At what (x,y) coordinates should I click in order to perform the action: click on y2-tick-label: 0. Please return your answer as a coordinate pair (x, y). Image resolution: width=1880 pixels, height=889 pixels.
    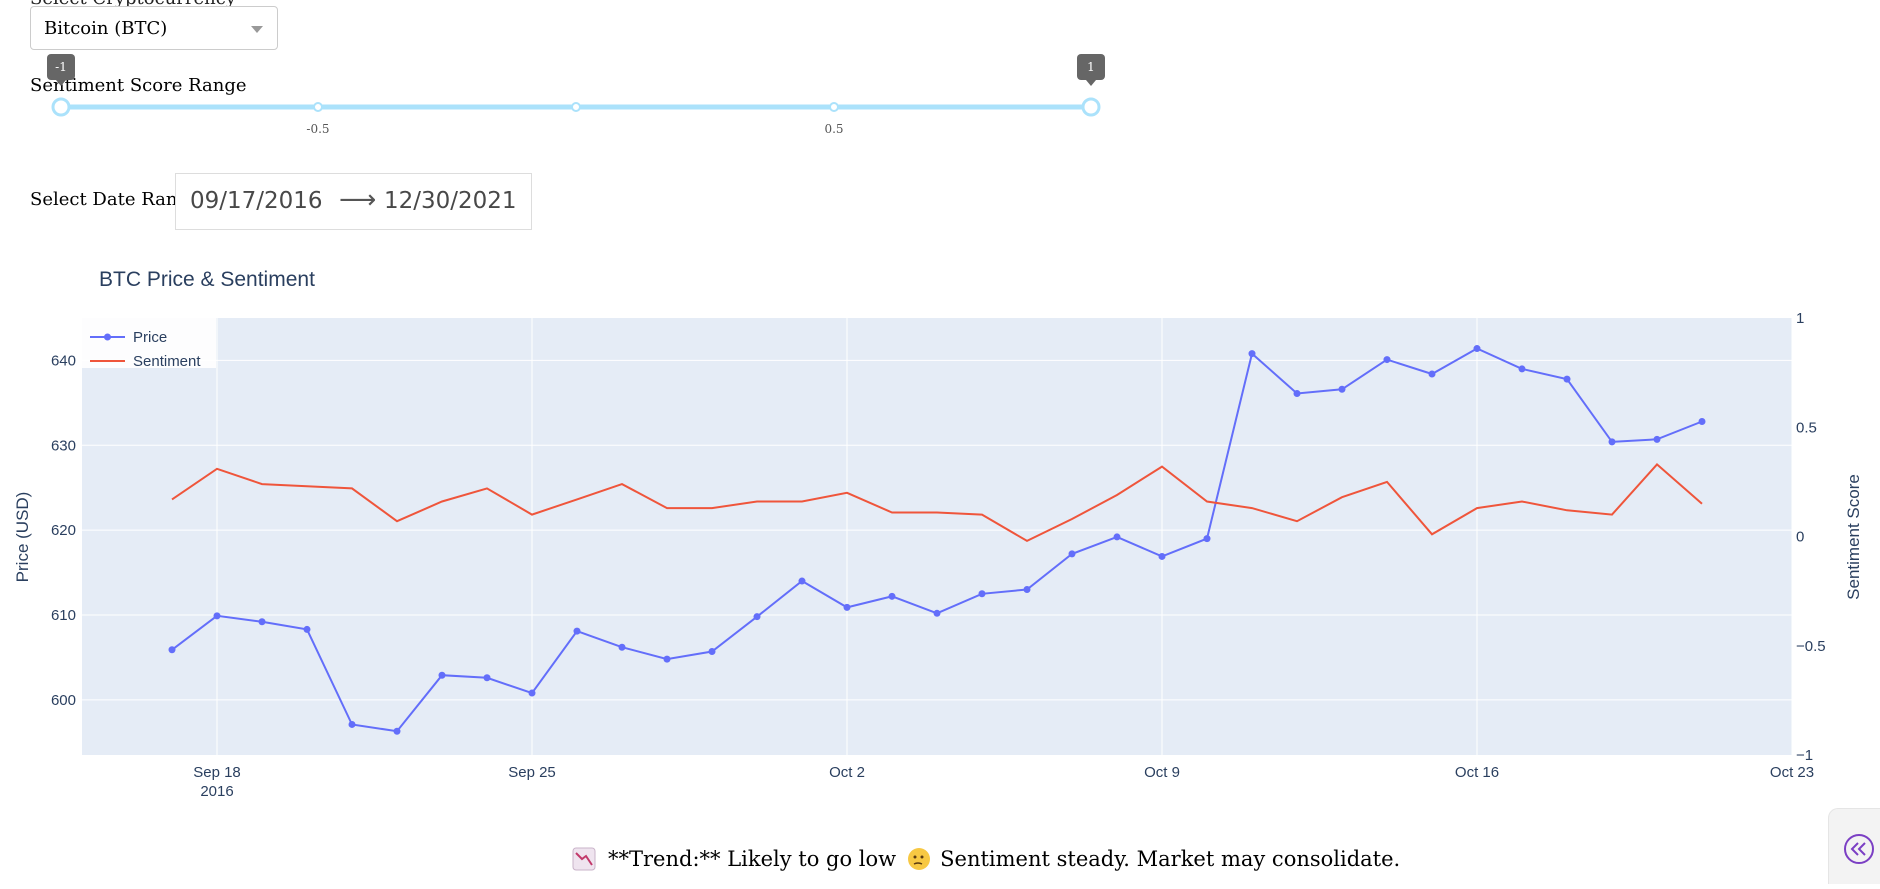
    Looking at the image, I should click on (1800, 537).